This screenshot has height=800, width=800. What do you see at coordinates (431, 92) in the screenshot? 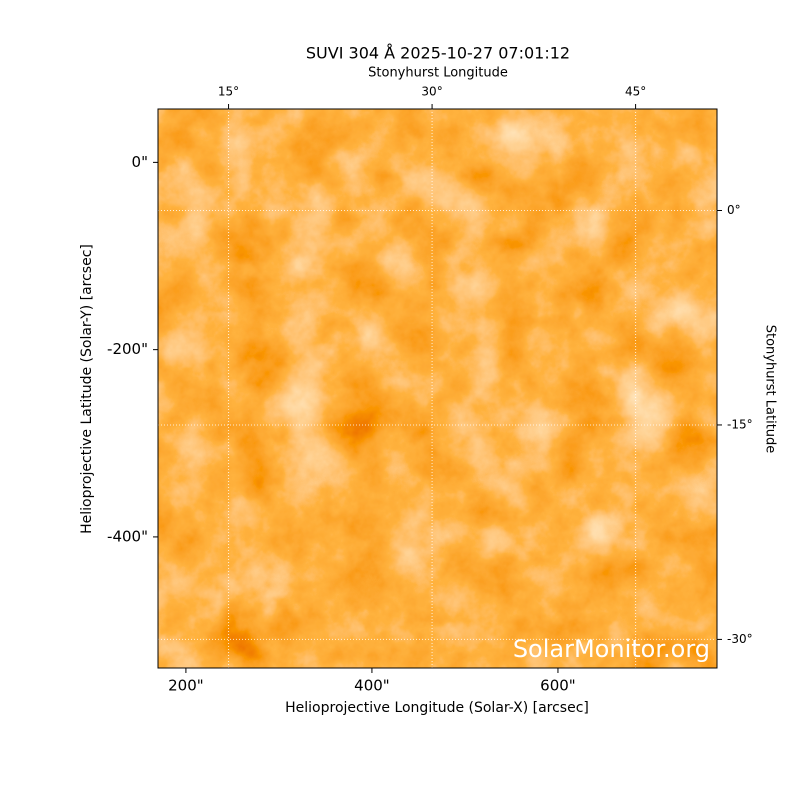
I see `x2-tick-label: 30°` at bounding box center [431, 92].